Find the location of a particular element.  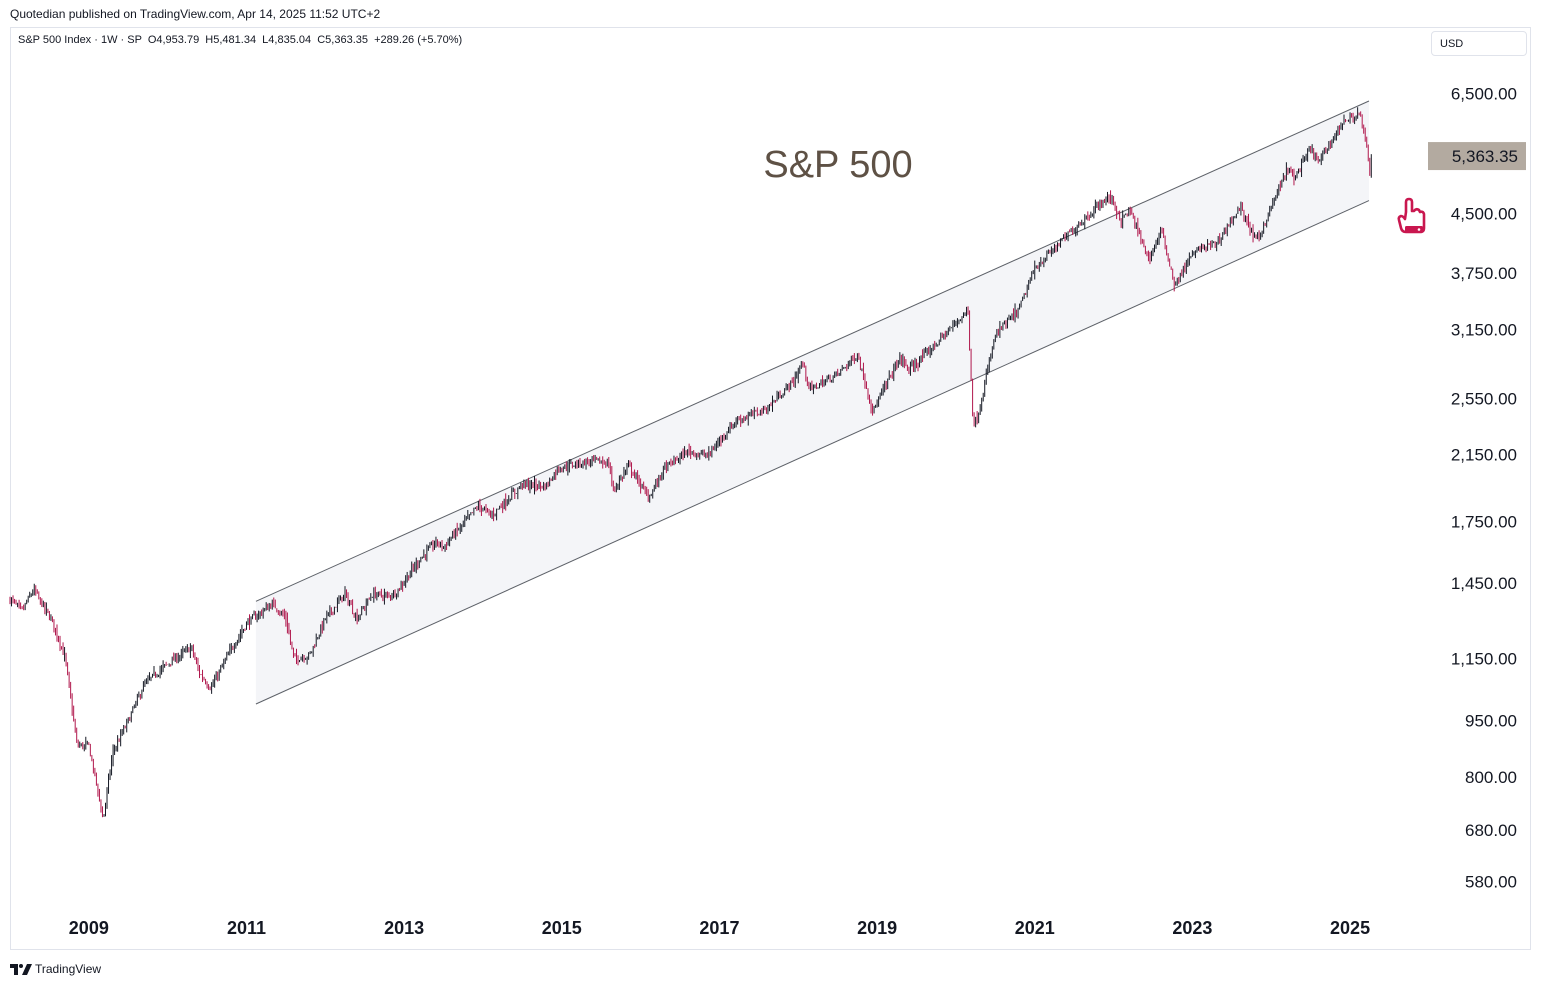

price-tick-label: 2,150.00 is located at coordinates (1484, 454).